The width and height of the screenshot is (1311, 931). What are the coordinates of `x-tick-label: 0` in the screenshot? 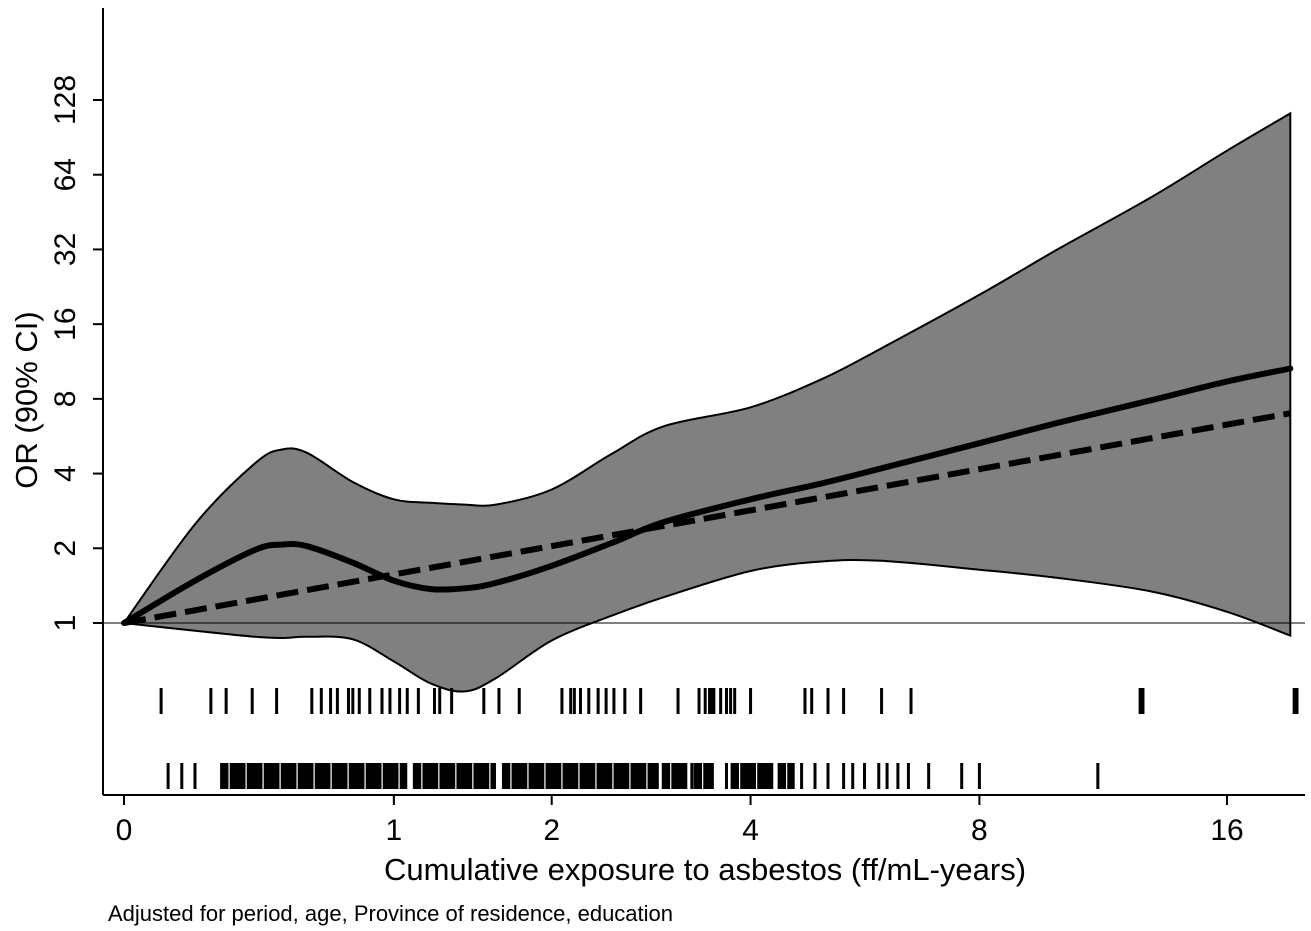 It's located at (124, 830).